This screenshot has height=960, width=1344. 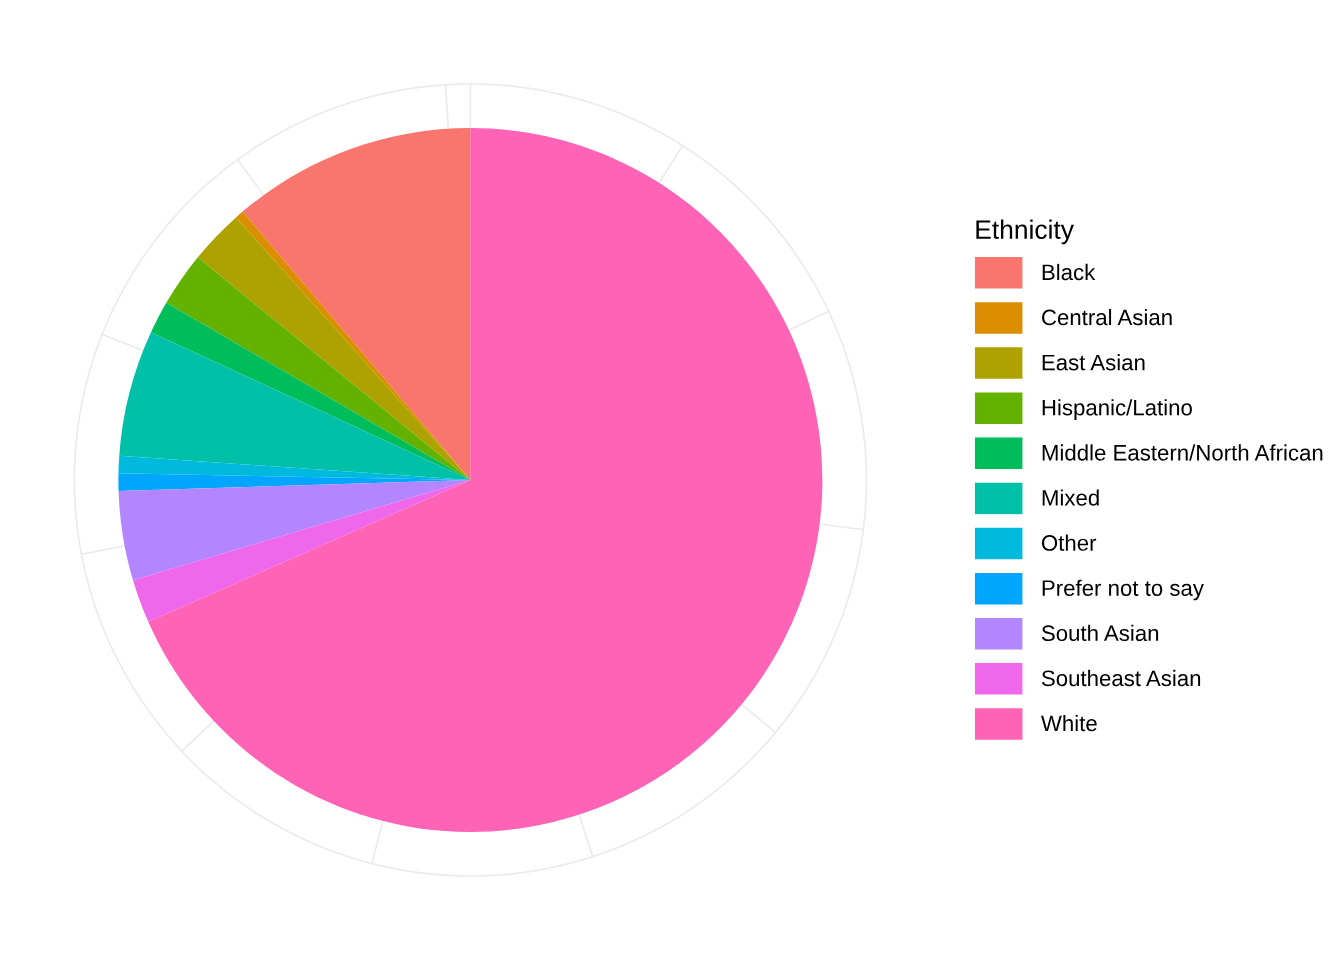 I want to click on legend-label: Central Asian, so click(x=1107, y=317).